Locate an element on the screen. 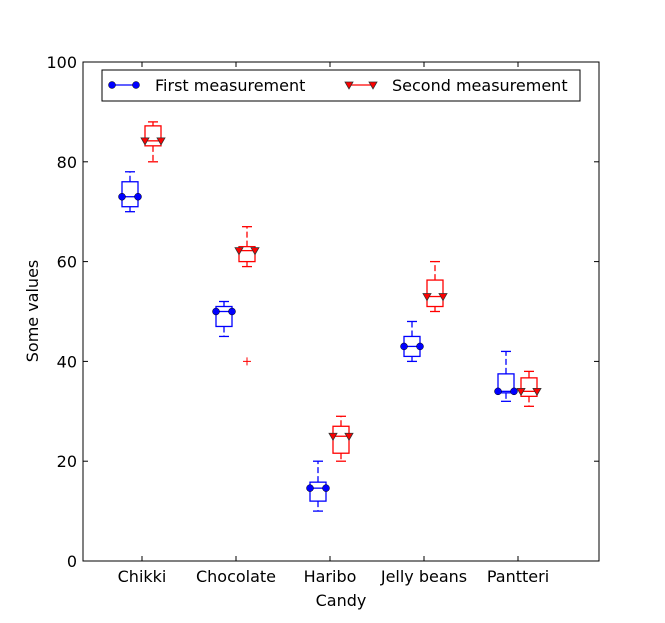 This screenshot has height=623, width=665. box-second-jelly-beans is located at coordinates (435, 286).